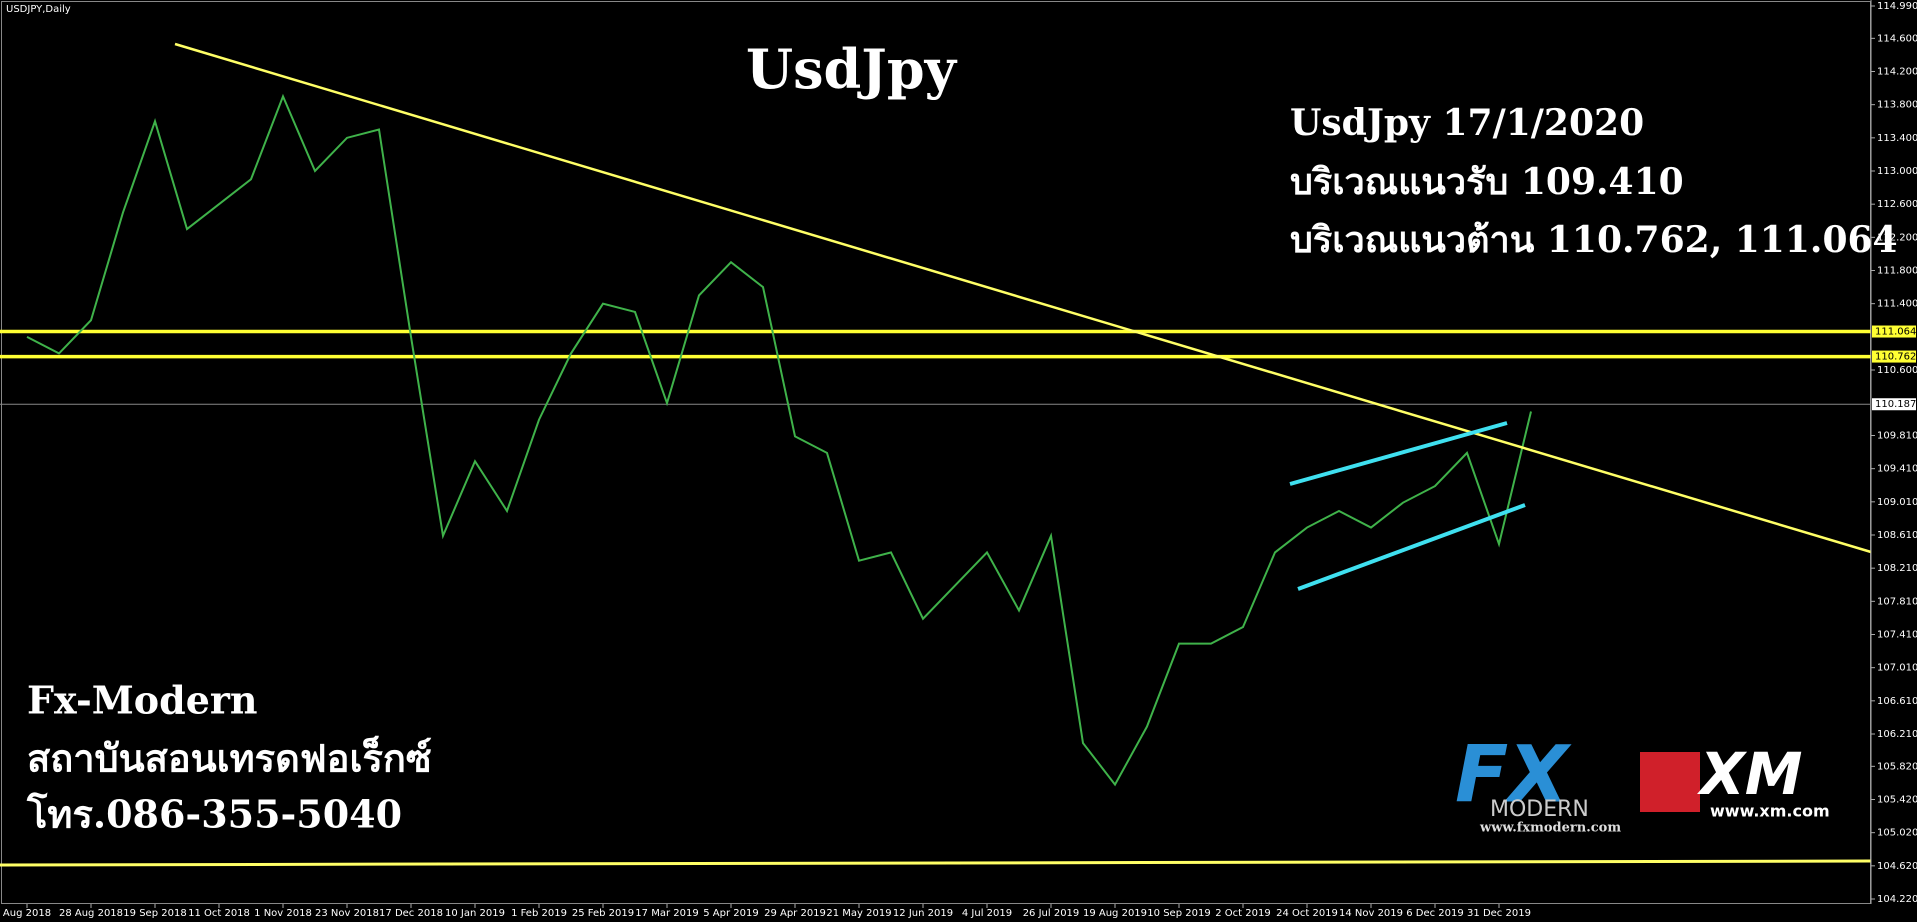 The width and height of the screenshot is (1917, 922). What do you see at coordinates (1897, 436) in the screenshot?
I see `y-tick-label: 109.810` at bounding box center [1897, 436].